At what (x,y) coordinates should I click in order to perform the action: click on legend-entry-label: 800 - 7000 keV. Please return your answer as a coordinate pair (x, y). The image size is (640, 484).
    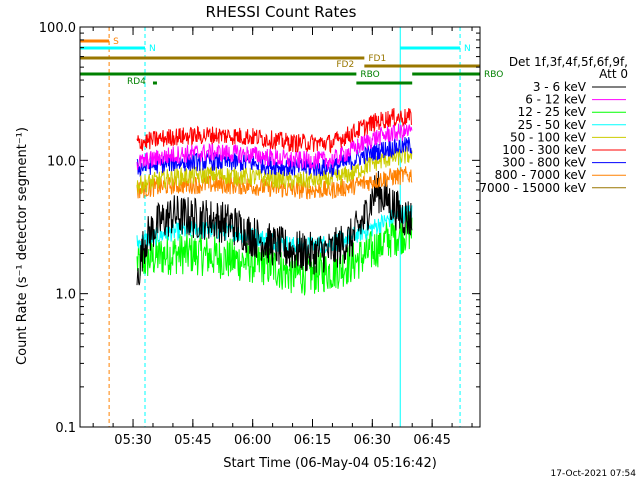
    Looking at the image, I should click on (541, 175).